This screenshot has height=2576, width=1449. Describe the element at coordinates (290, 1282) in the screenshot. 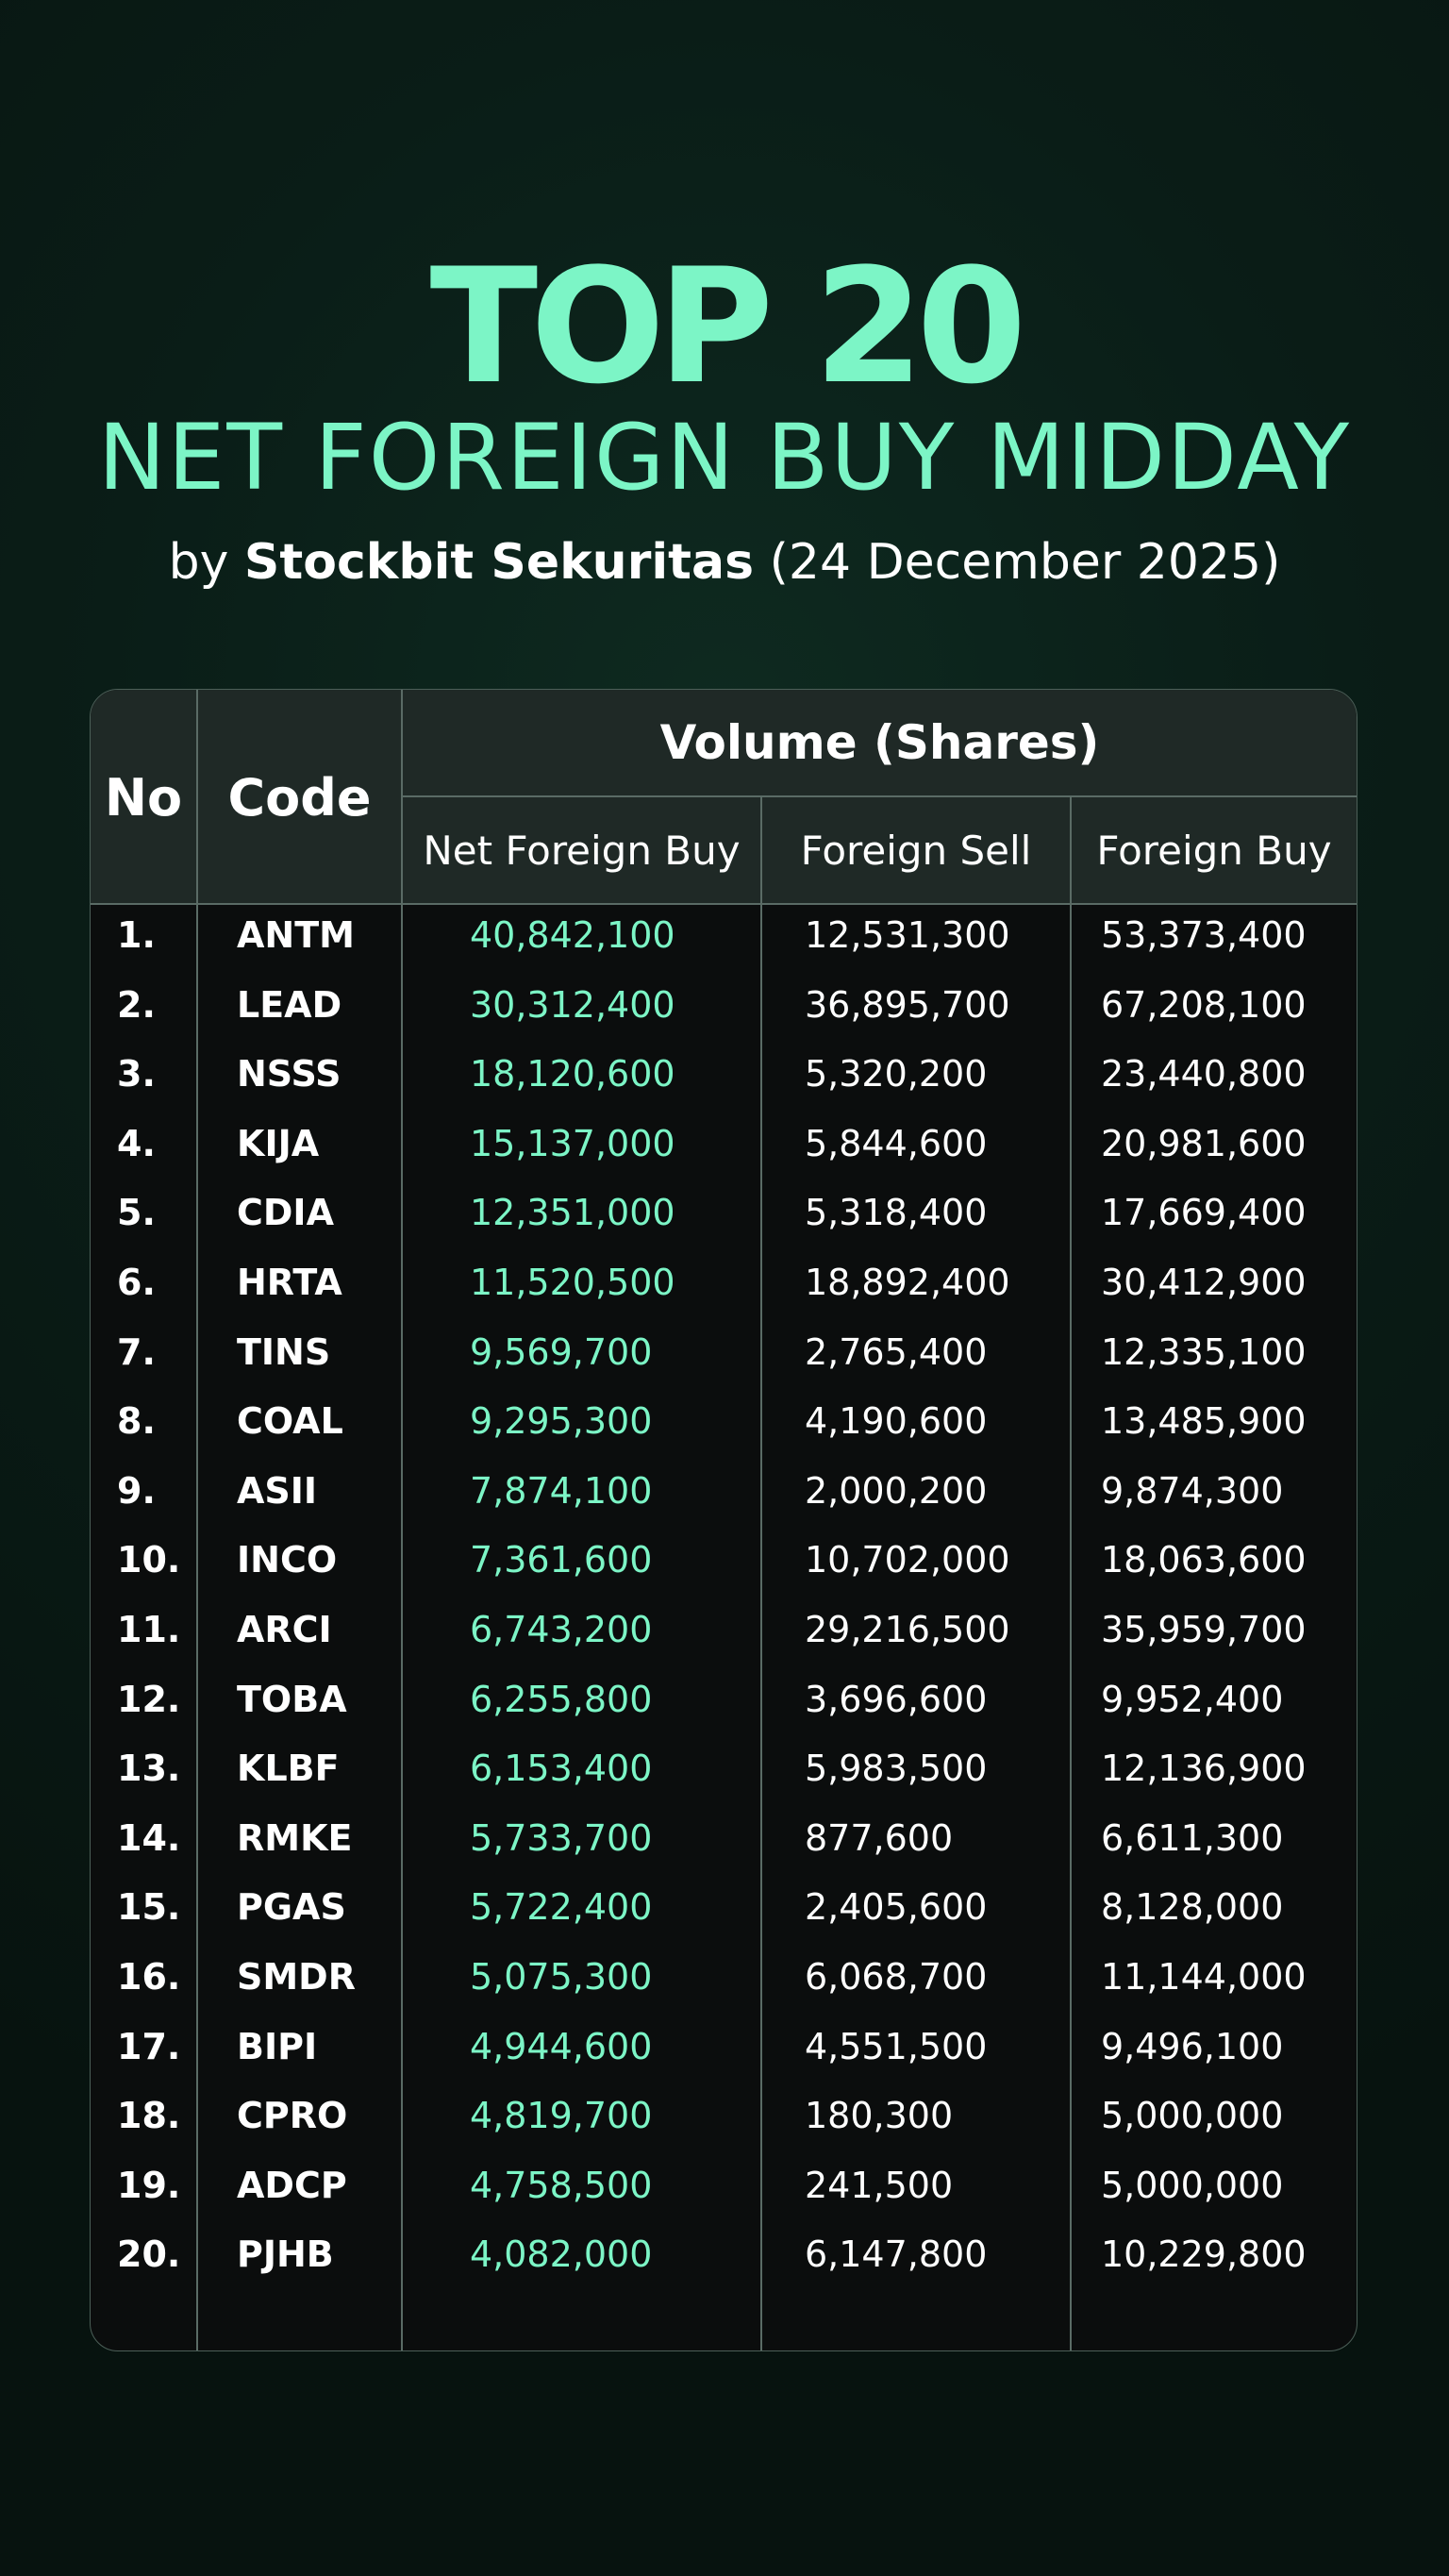

I see `stock-code: HRTA` at that location.